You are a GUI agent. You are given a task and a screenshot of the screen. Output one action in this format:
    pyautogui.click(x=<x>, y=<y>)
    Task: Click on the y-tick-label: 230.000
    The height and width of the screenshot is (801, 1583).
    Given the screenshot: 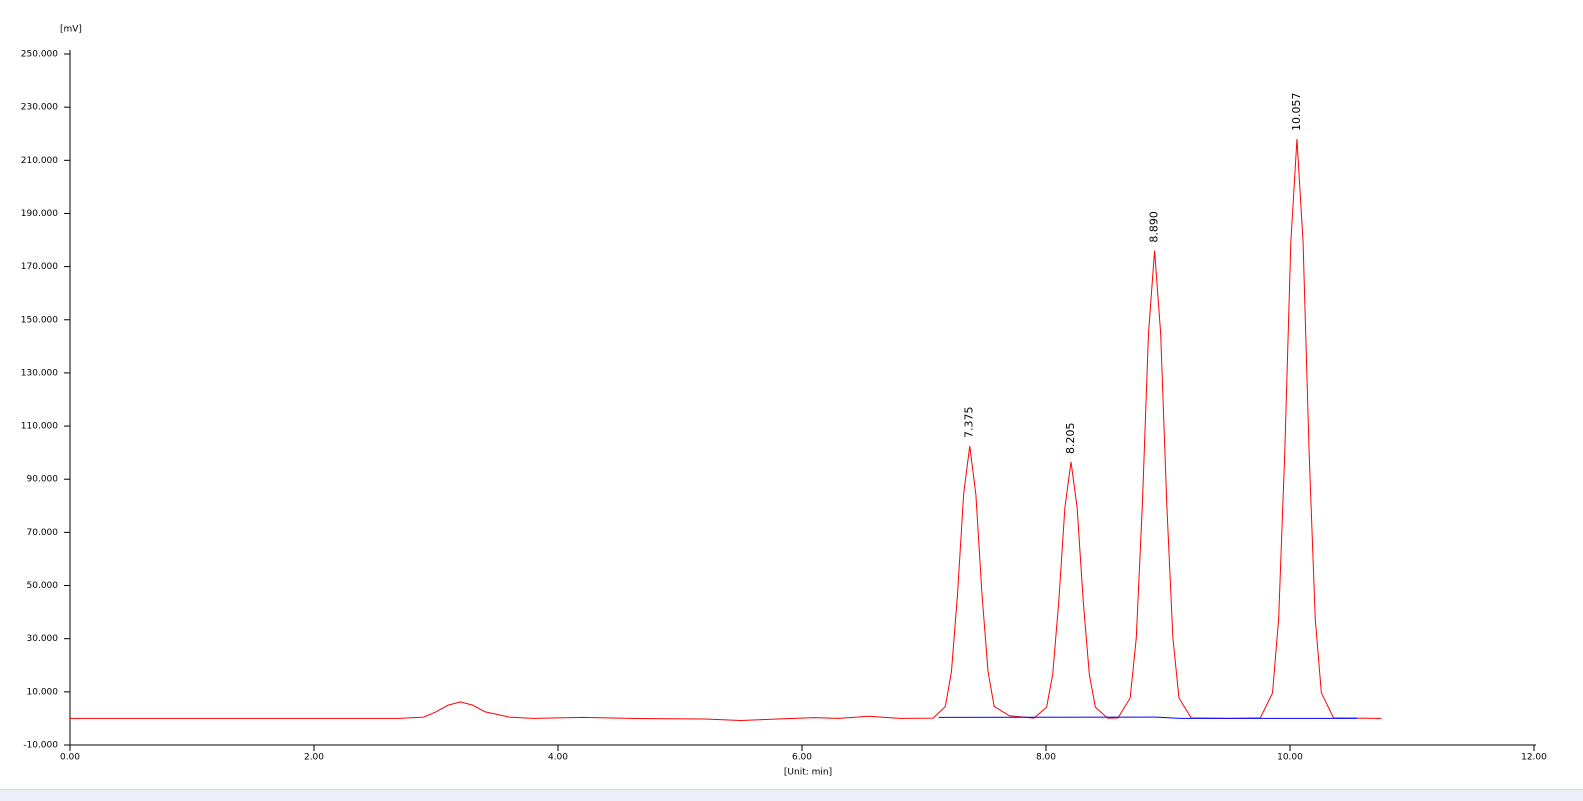 What is the action you would take?
    pyautogui.click(x=39, y=108)
    